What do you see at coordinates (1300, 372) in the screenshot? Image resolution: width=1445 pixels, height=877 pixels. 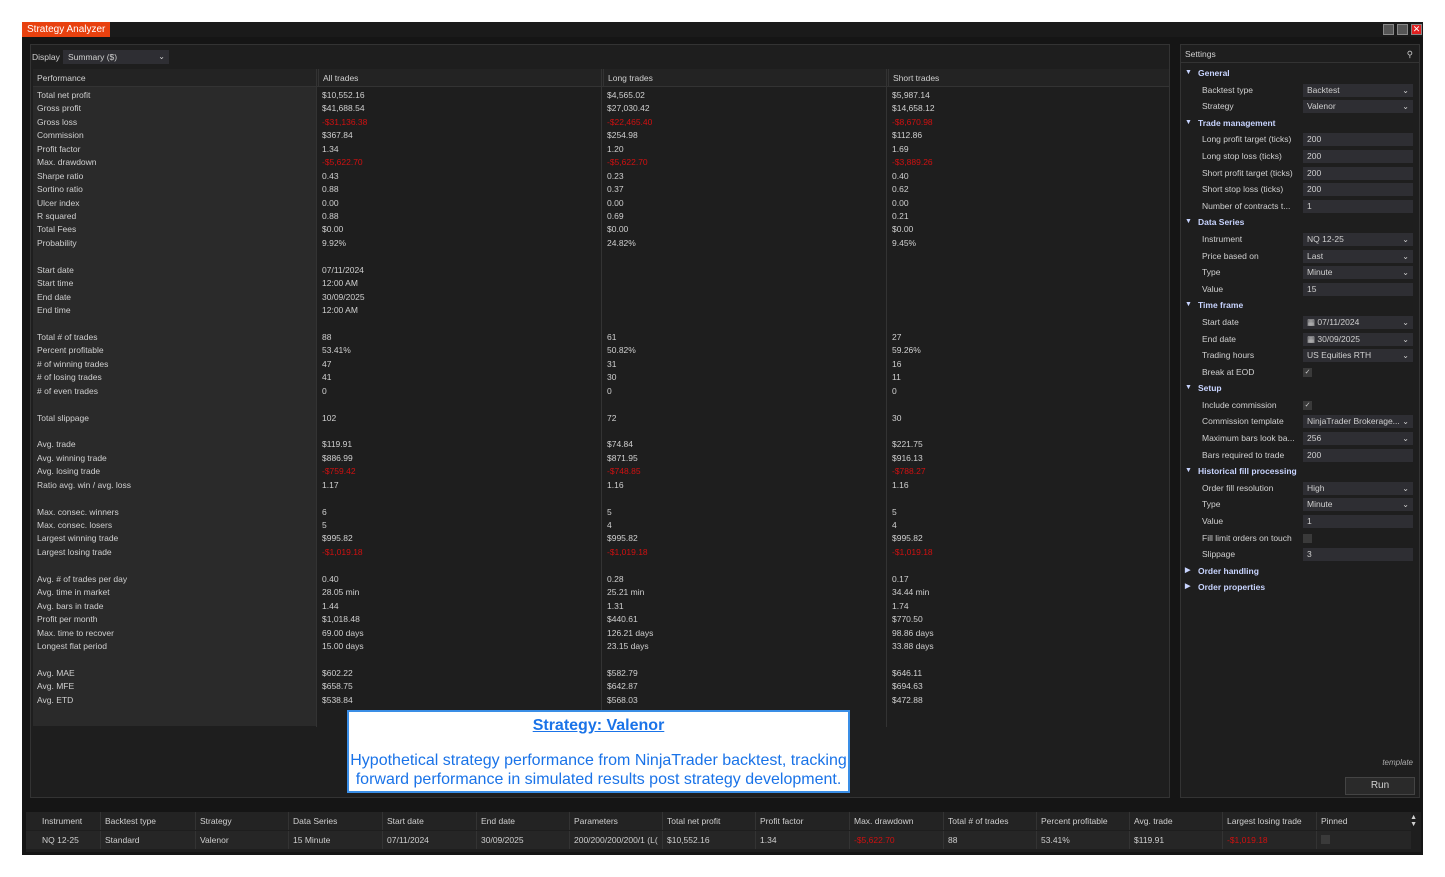 I see `settings-property: Break at EOD ✓` at bounding box center [1300, 372].